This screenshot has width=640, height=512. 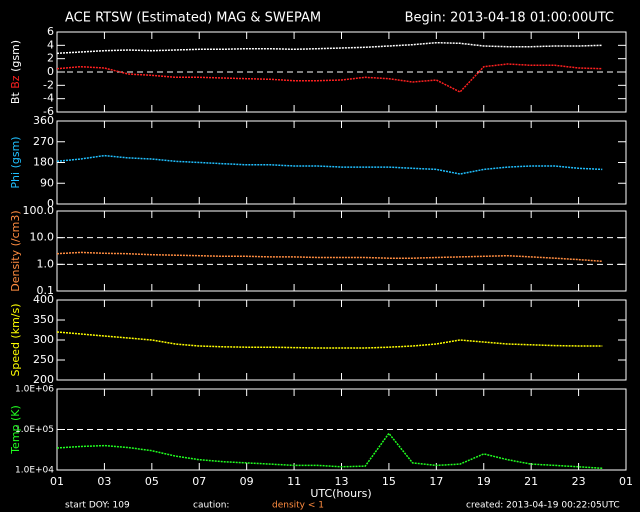 I want to click on x-axis-label: UTC(hours), so click(x=340, y=493).